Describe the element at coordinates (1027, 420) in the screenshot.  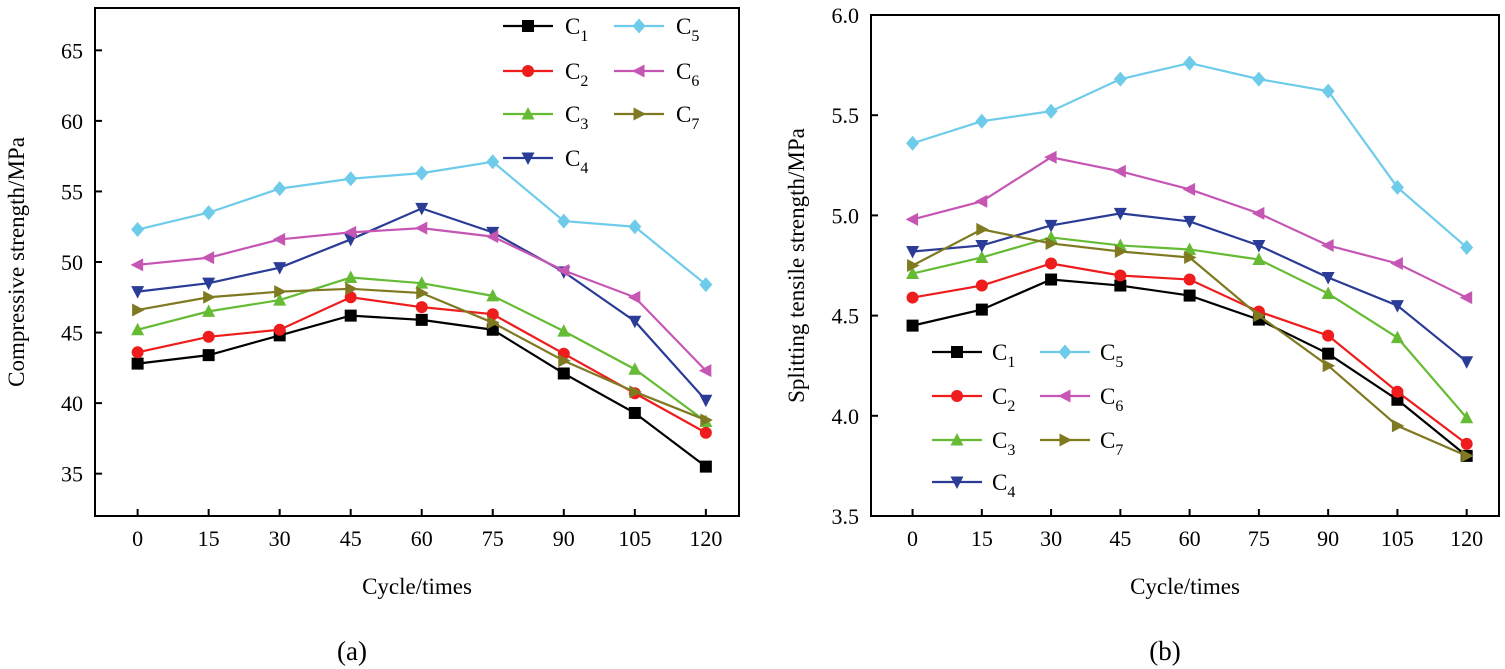
I see `legend: C1 C2 C3 C4 C5 C6 C7` at that location.